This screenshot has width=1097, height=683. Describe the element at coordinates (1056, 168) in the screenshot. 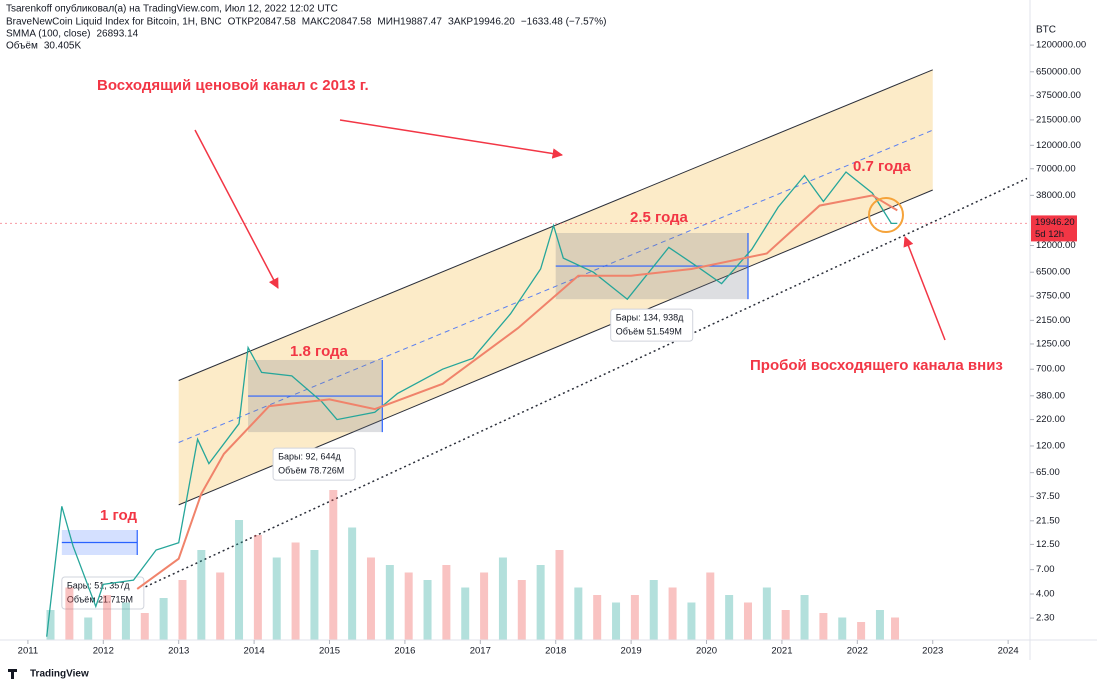

I see `y-tick-label: 70000.00` at that location.